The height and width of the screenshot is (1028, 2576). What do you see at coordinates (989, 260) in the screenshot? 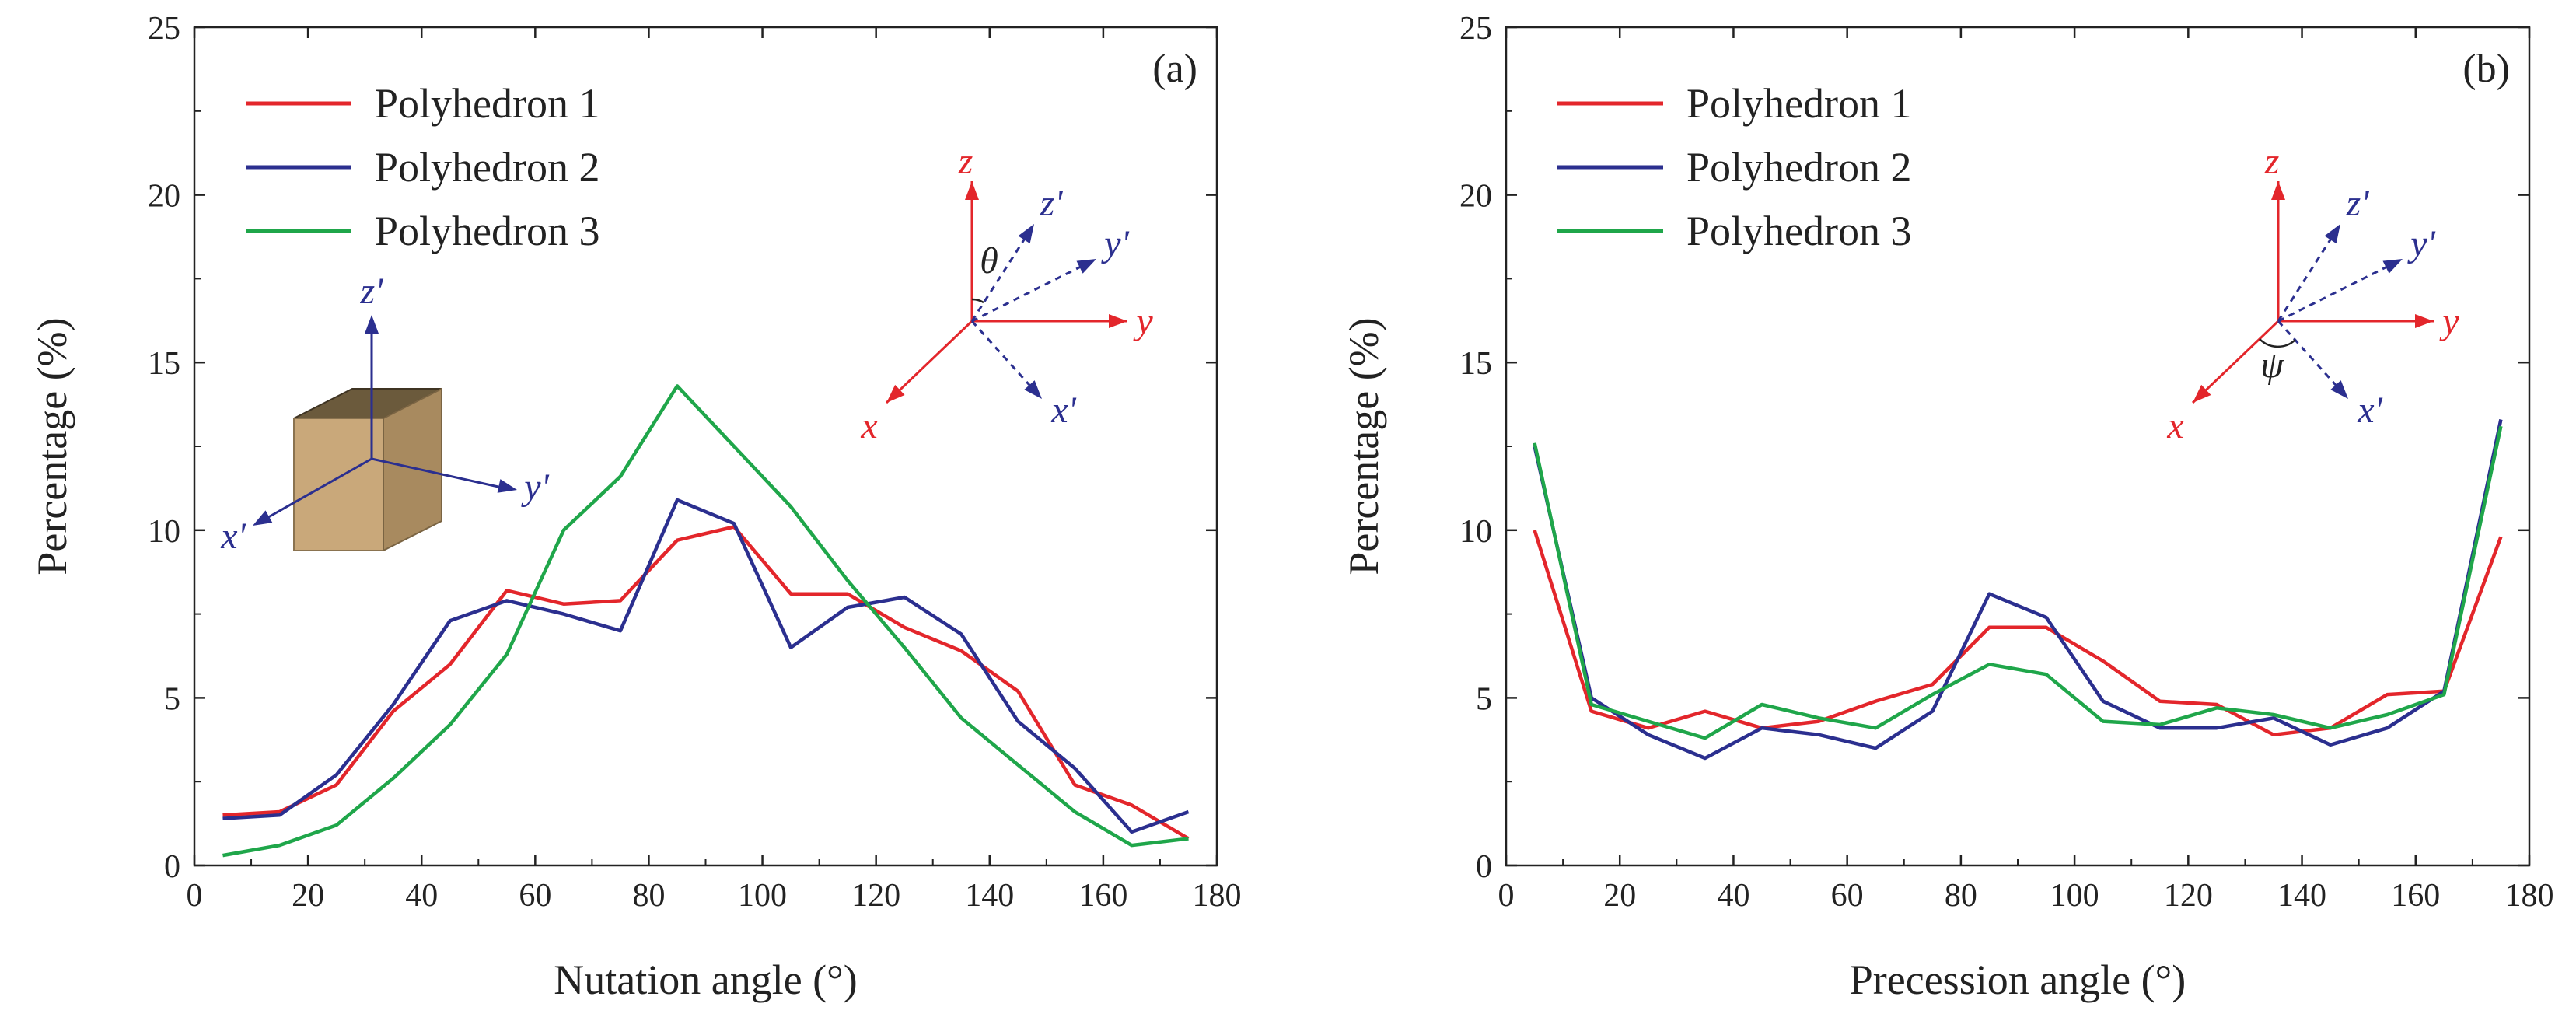
I see `inset-angle-symbol: θ` at bounding box center [989, 260].